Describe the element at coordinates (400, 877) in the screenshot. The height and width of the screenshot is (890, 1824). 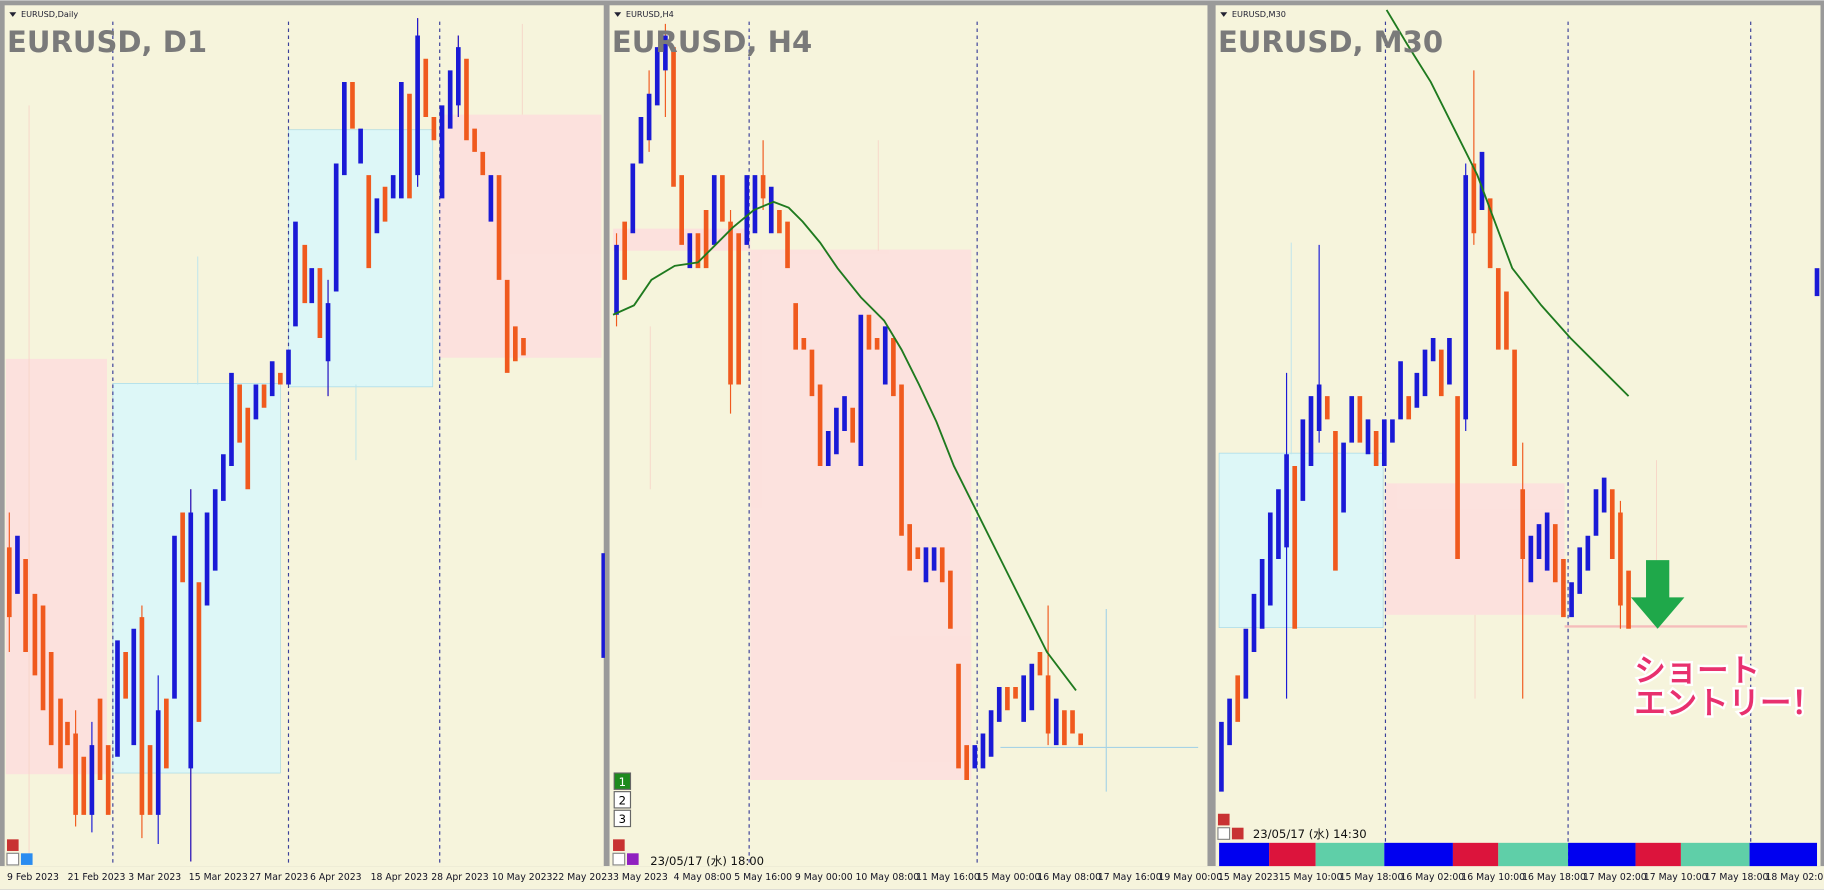
I see `x-tick-label: 18 Apr 2023` at that location.